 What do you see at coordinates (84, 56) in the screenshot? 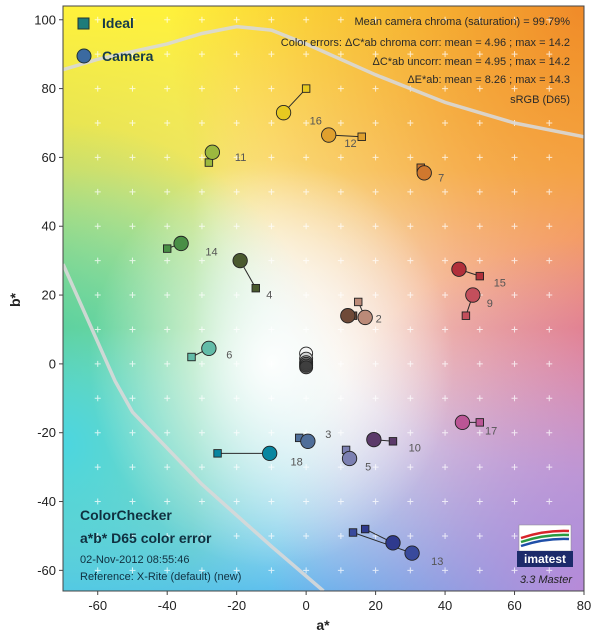
I see `legend-camera-swatch` at bounding box center [84, 56].